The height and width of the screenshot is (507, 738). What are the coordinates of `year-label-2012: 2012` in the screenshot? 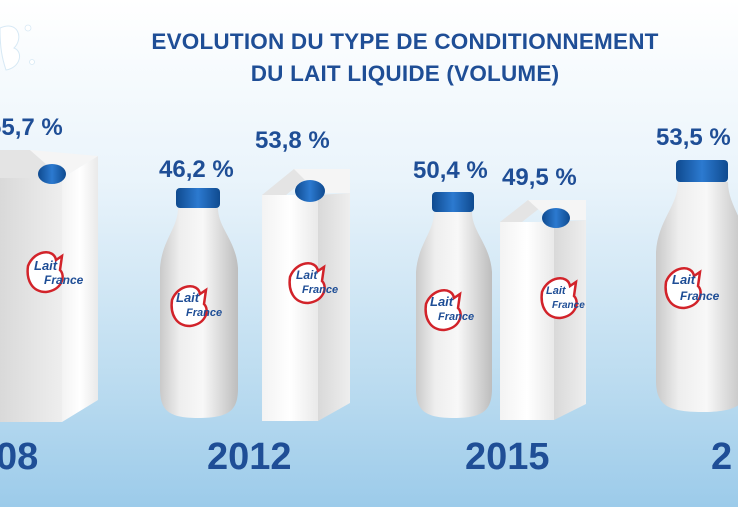 It's located at (249, 457).